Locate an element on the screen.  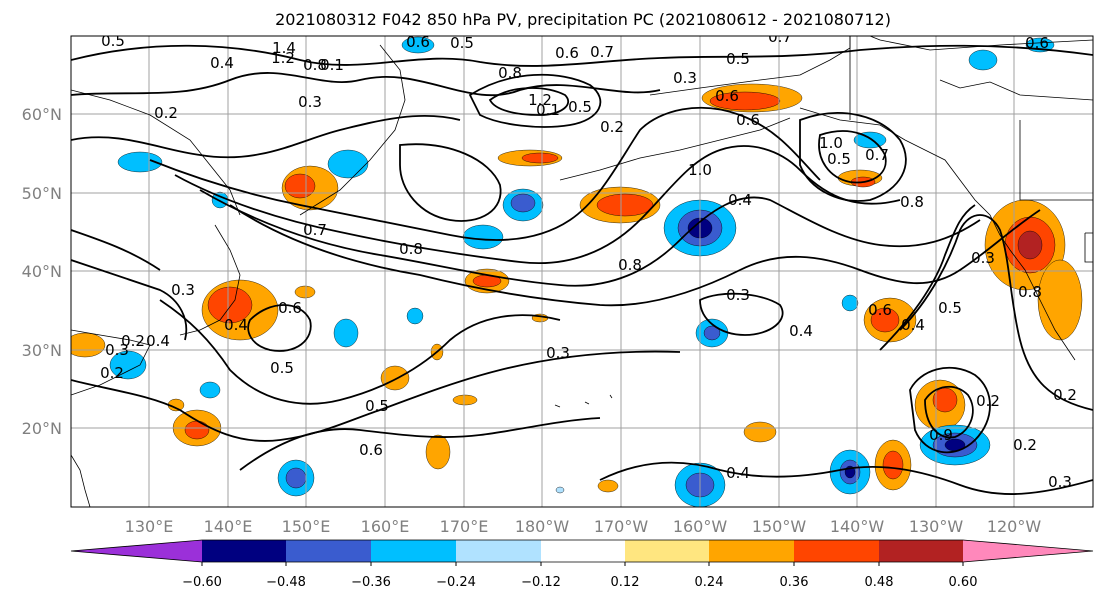
lon-tick-label: 170°E is located at coordinates (464, 526).